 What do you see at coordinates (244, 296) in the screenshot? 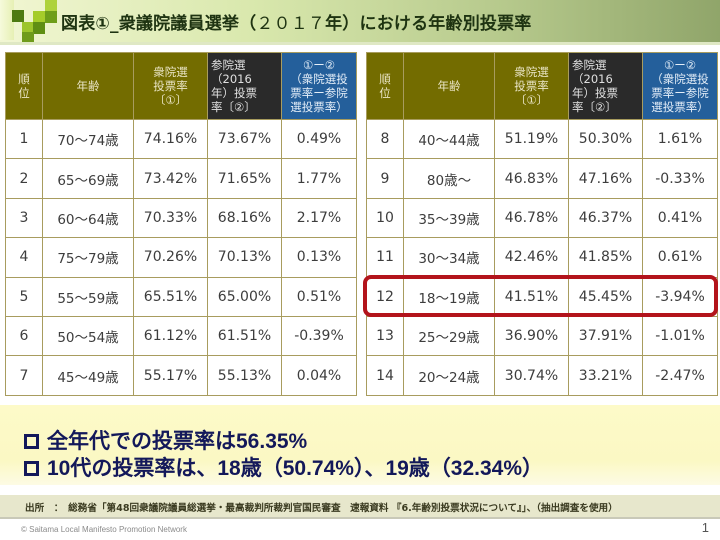
I see `sangi-cell: 65.00%` at bounding box center [244, 296].